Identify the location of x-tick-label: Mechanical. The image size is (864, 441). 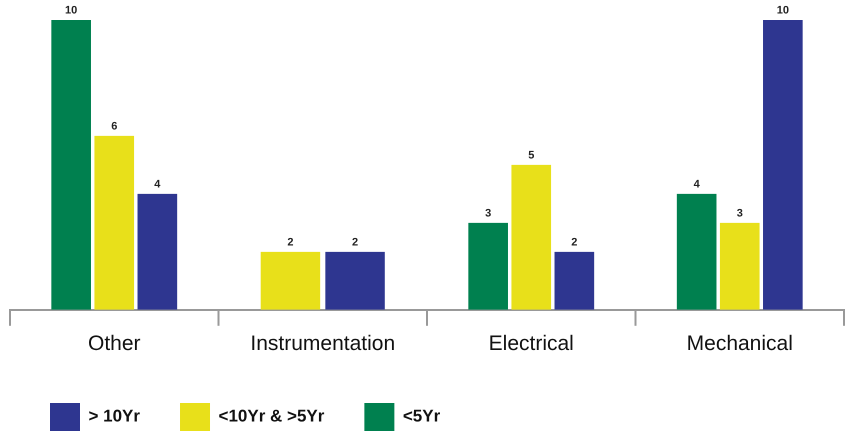
(739, 344).